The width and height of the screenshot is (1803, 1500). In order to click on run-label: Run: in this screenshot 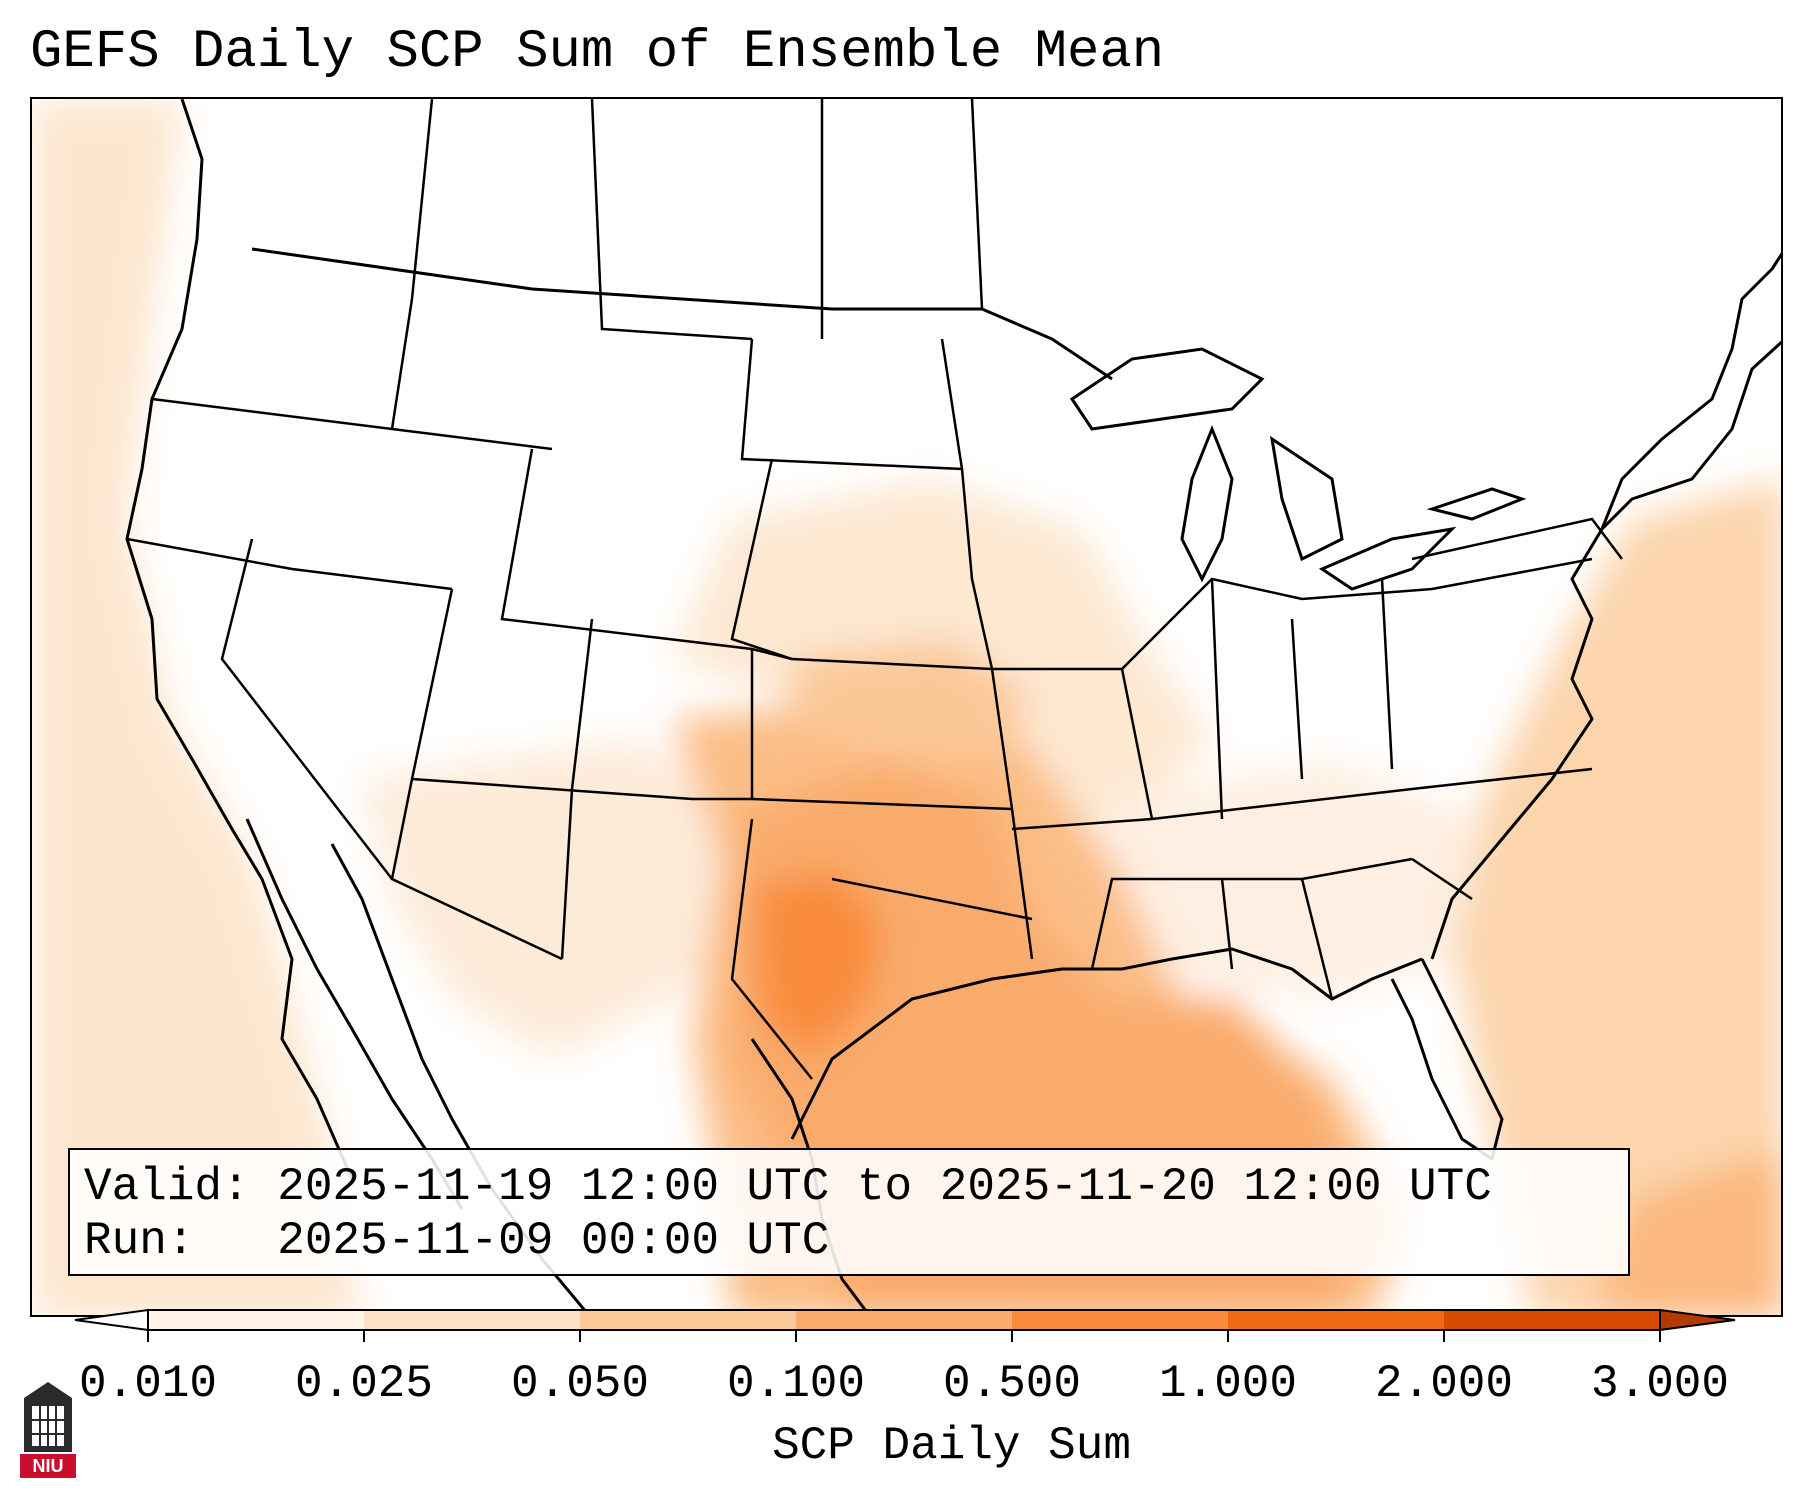, I will do `click(139, 1241)`.